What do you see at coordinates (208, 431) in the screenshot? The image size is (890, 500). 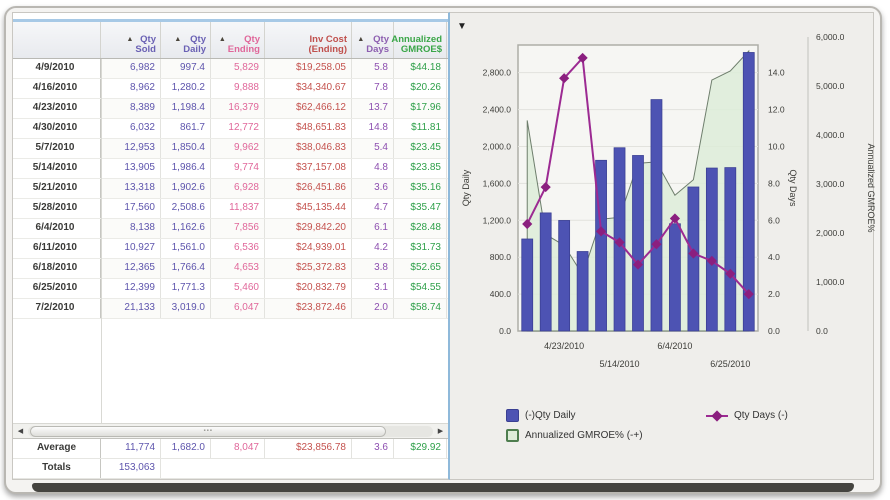 I see `scrollbar-thumb: ▪▪▪` at bounding box center [208, 431].